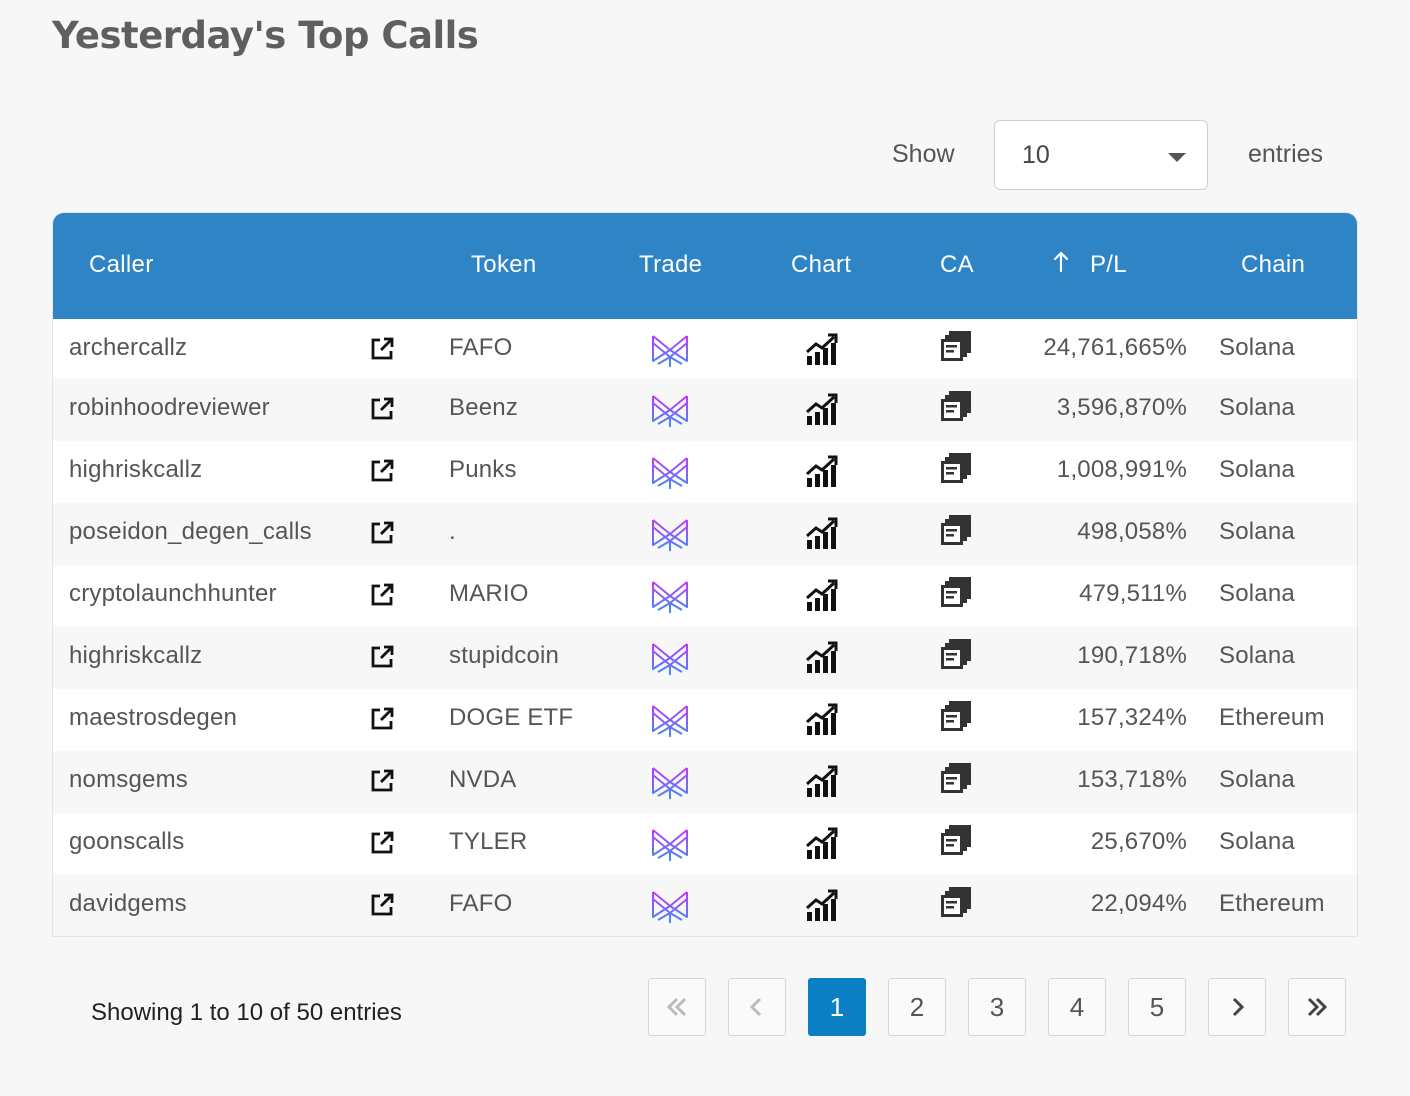  What do you see at coordinates (1101, 155) in the screenshot?
I see `entries-select: 10` at bounding box center [1101, 155].